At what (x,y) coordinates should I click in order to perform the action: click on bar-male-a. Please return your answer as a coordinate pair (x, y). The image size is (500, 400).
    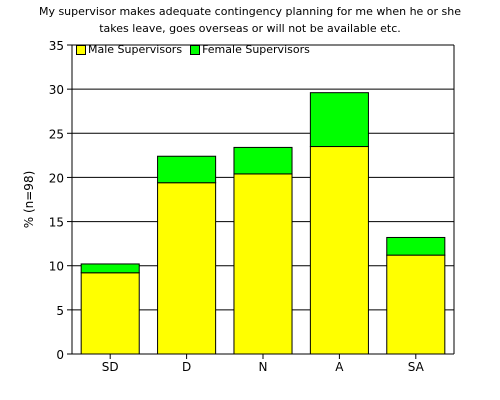
    Looking at the image, I should click on (339, 250).